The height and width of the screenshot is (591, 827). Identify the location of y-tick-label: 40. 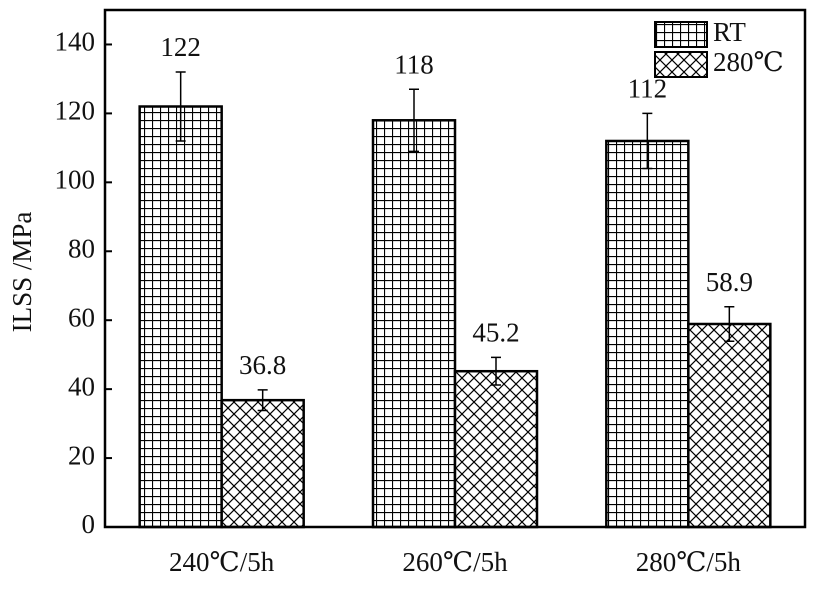
(81, 386).